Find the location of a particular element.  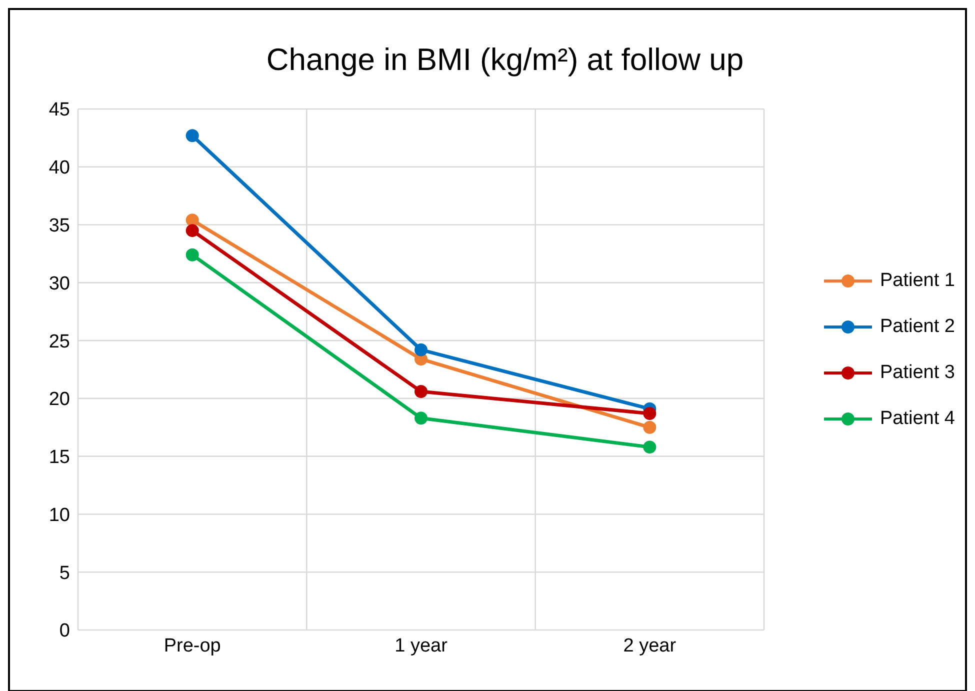

x-tick-label: 1 year is located at coordinates (421, 645).